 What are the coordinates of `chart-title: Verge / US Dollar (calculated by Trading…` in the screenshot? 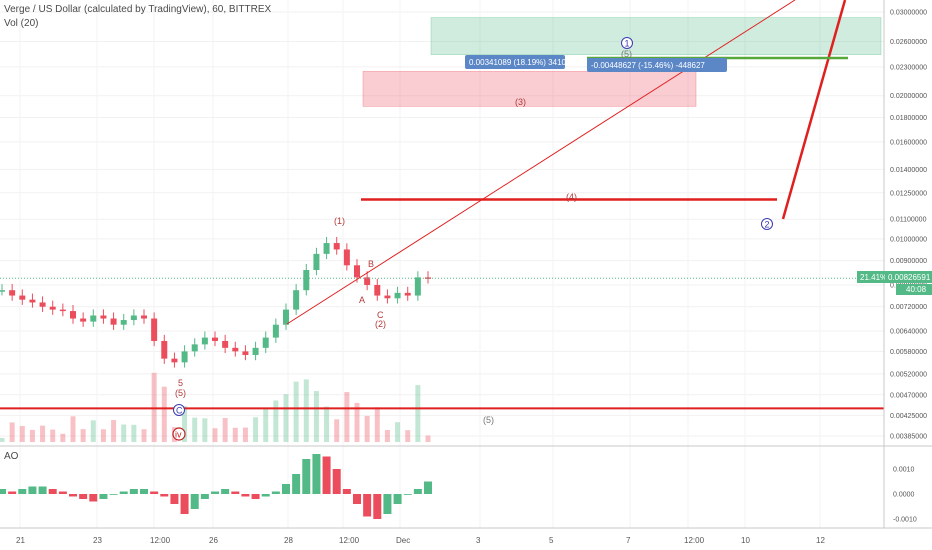 It's located at (137, 9).